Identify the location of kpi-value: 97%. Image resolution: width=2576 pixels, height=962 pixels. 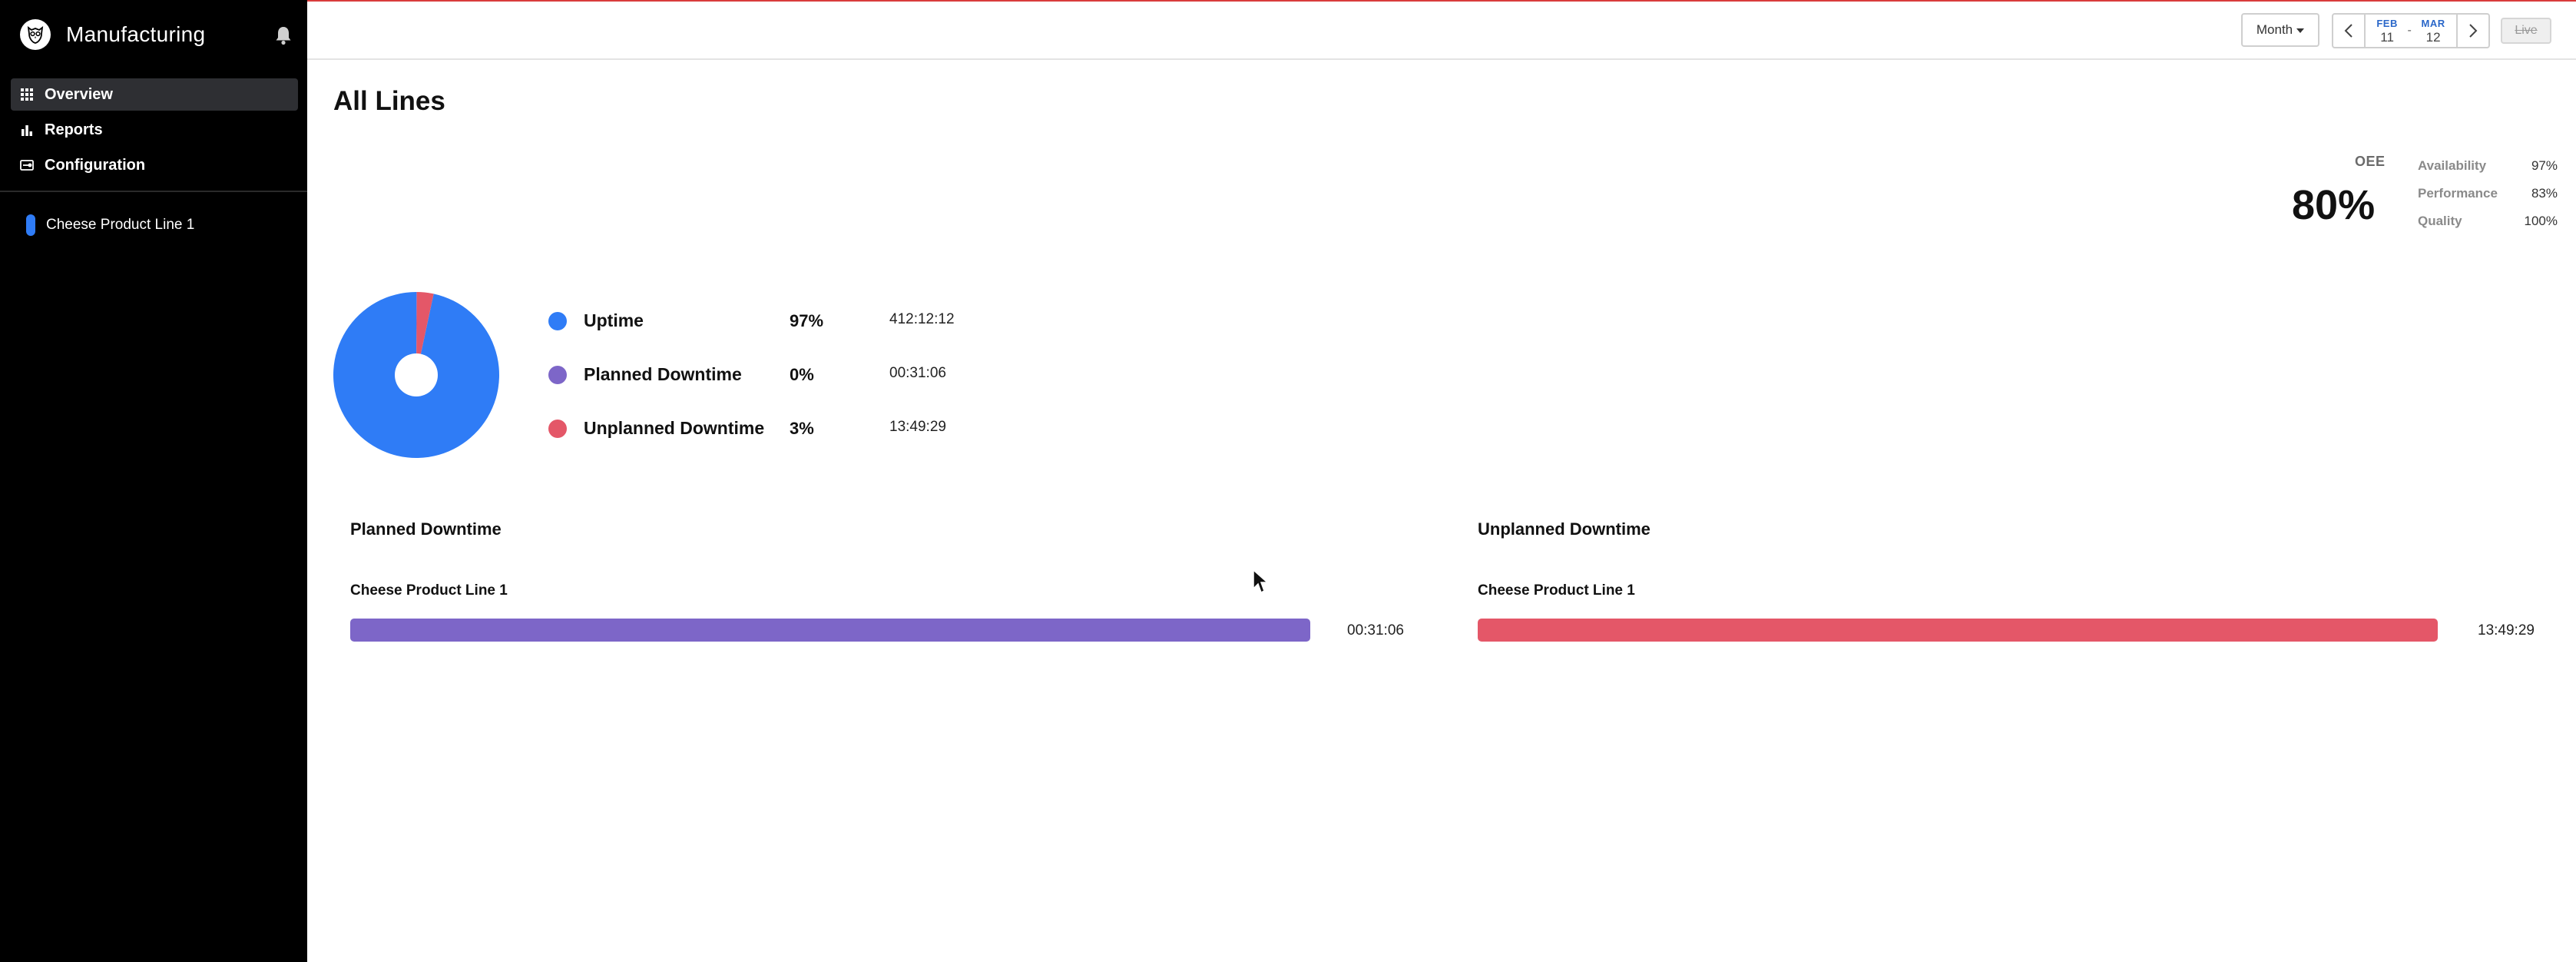
(2544, 165).